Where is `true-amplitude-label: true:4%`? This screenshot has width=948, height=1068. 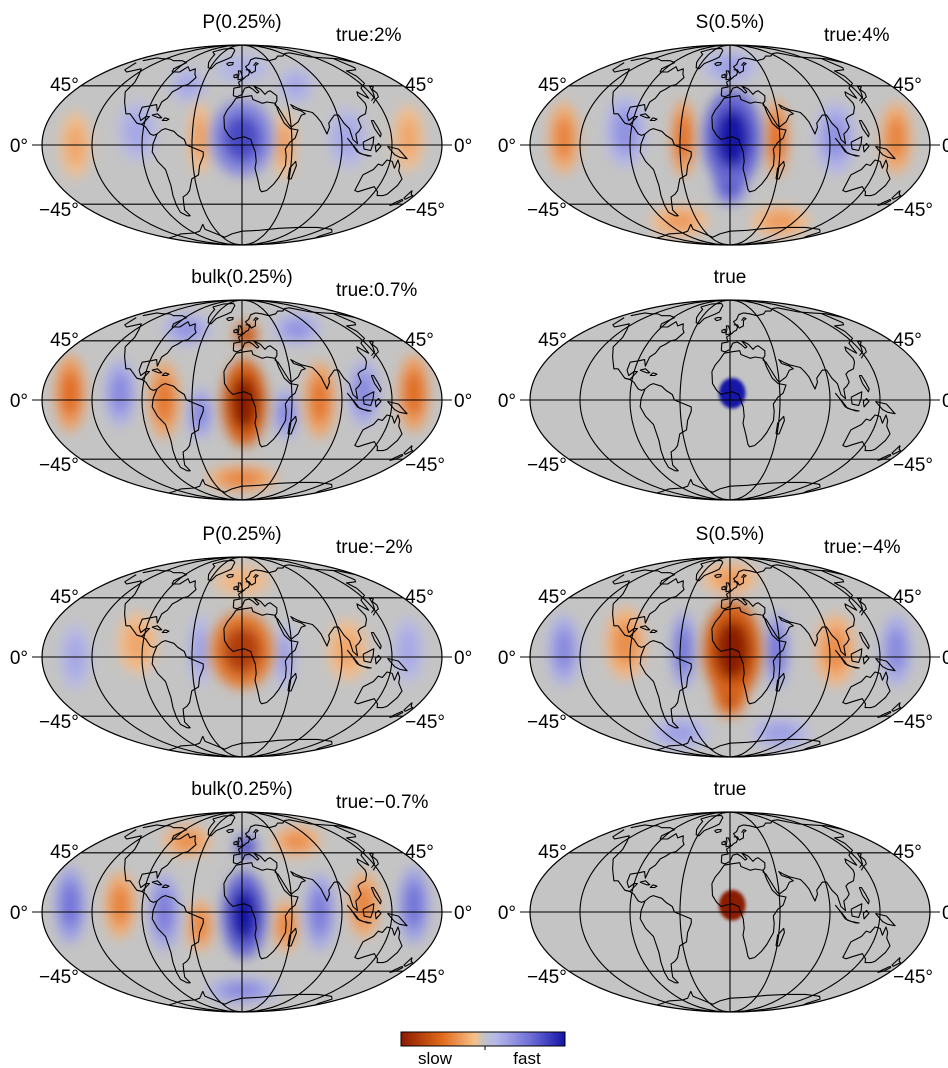 true-amplitude-label: true:4% is located at coordinates (857, 35).